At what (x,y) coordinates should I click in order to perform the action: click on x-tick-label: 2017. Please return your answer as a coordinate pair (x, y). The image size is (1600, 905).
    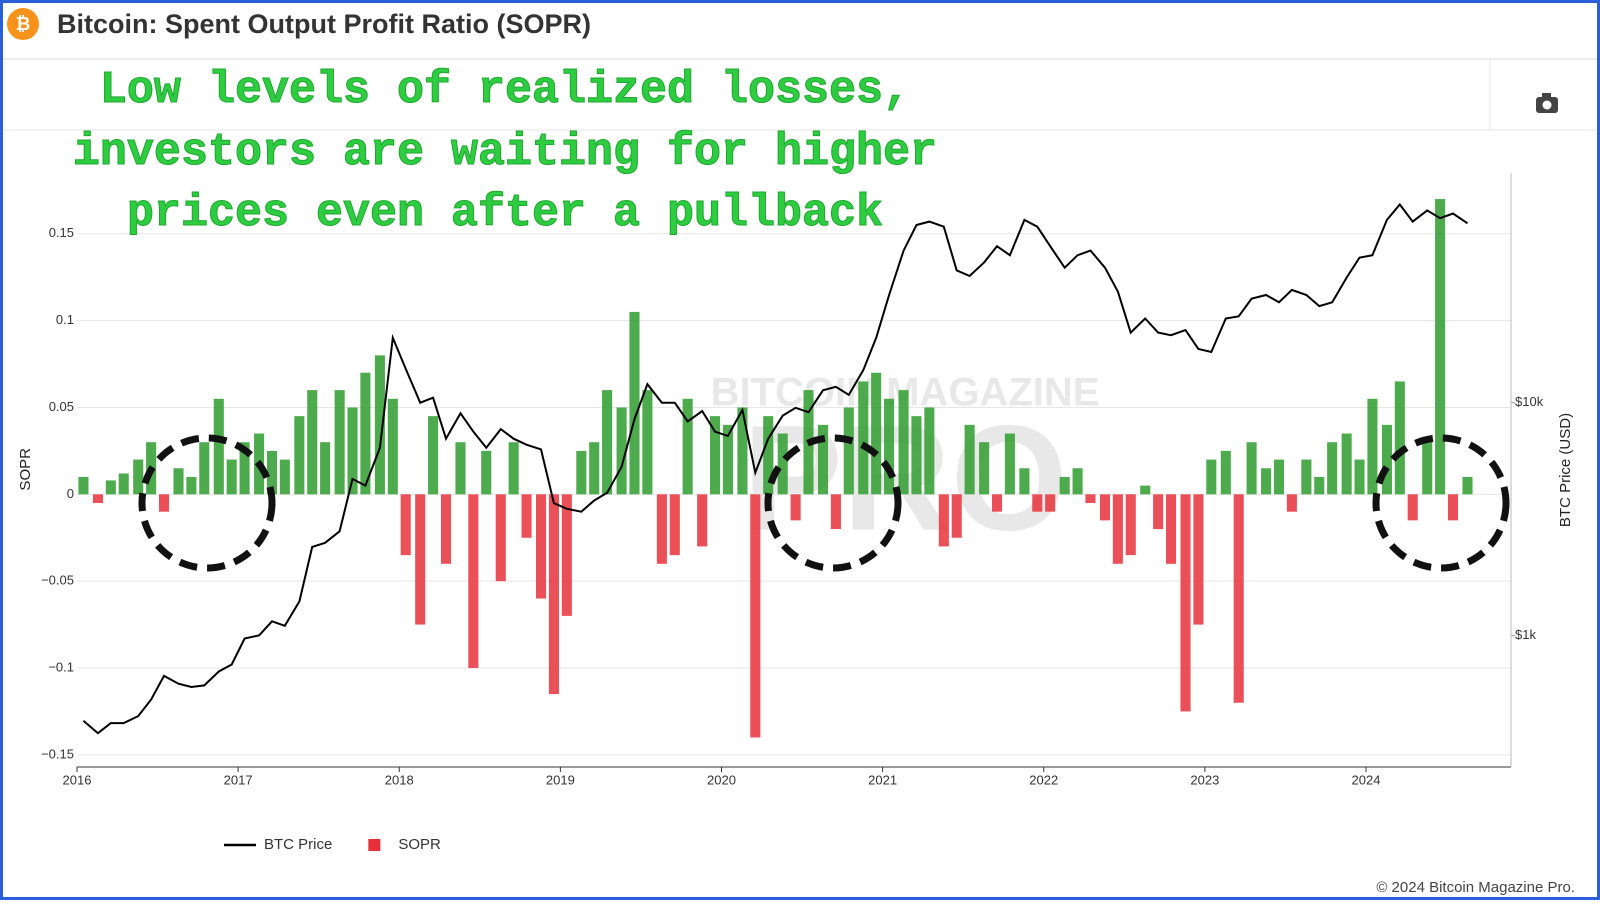
    Looking at the image, I should click on (238, 779).